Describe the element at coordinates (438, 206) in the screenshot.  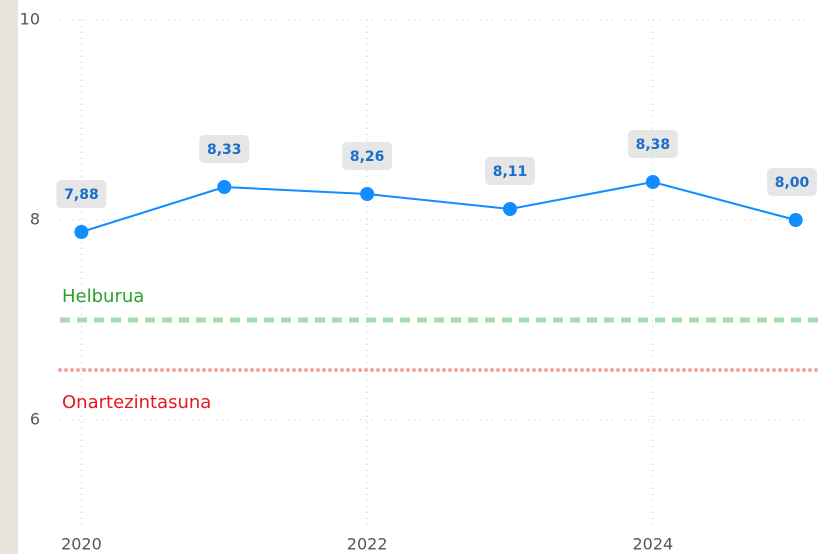
I see `line` at that location.